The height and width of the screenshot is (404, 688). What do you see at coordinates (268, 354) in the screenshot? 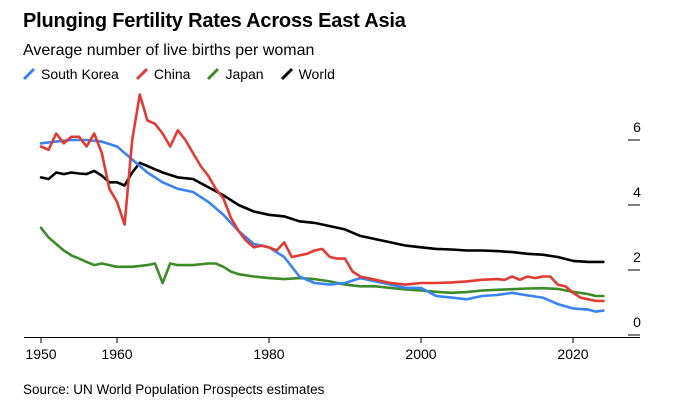
I see `x-tick-label-1980: 1980` at bounding box center [268, 354].